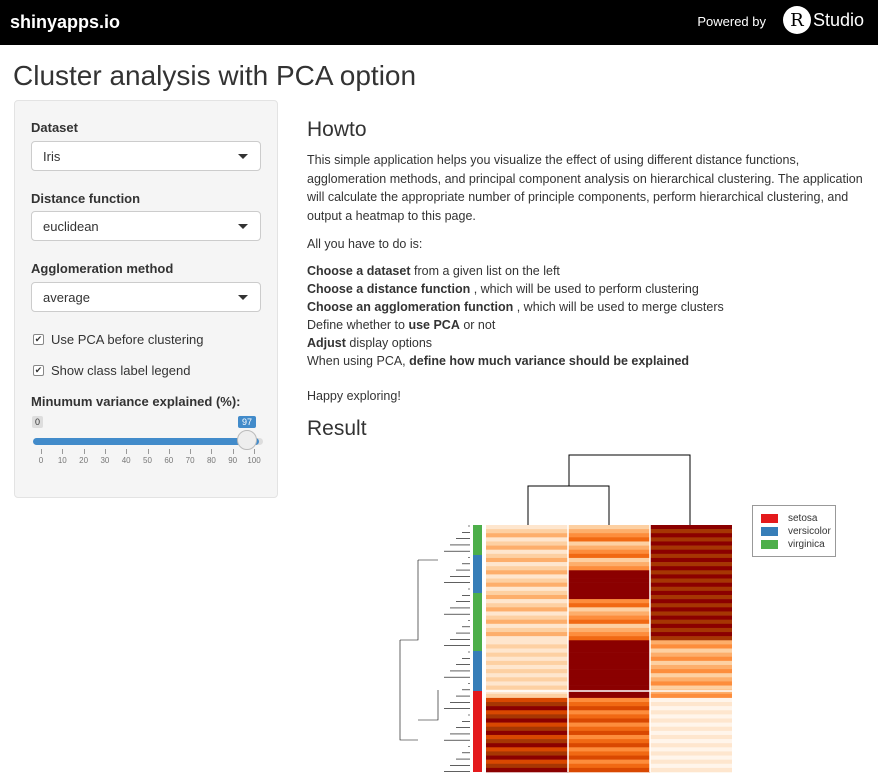 The image size is (878, 783). Describe the element at coordinates (105, 460) in the screenshot. I see `slider-tick-label: 30` at that location.